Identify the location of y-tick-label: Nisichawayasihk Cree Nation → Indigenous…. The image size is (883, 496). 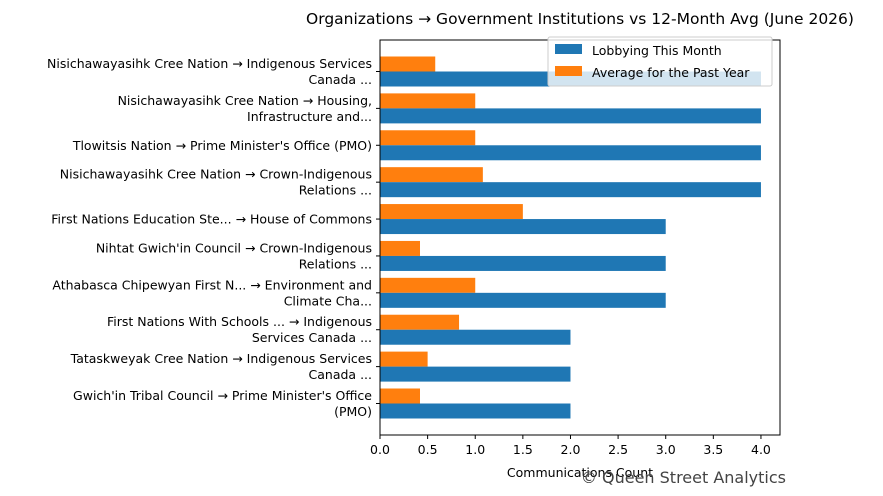
(209, 71).